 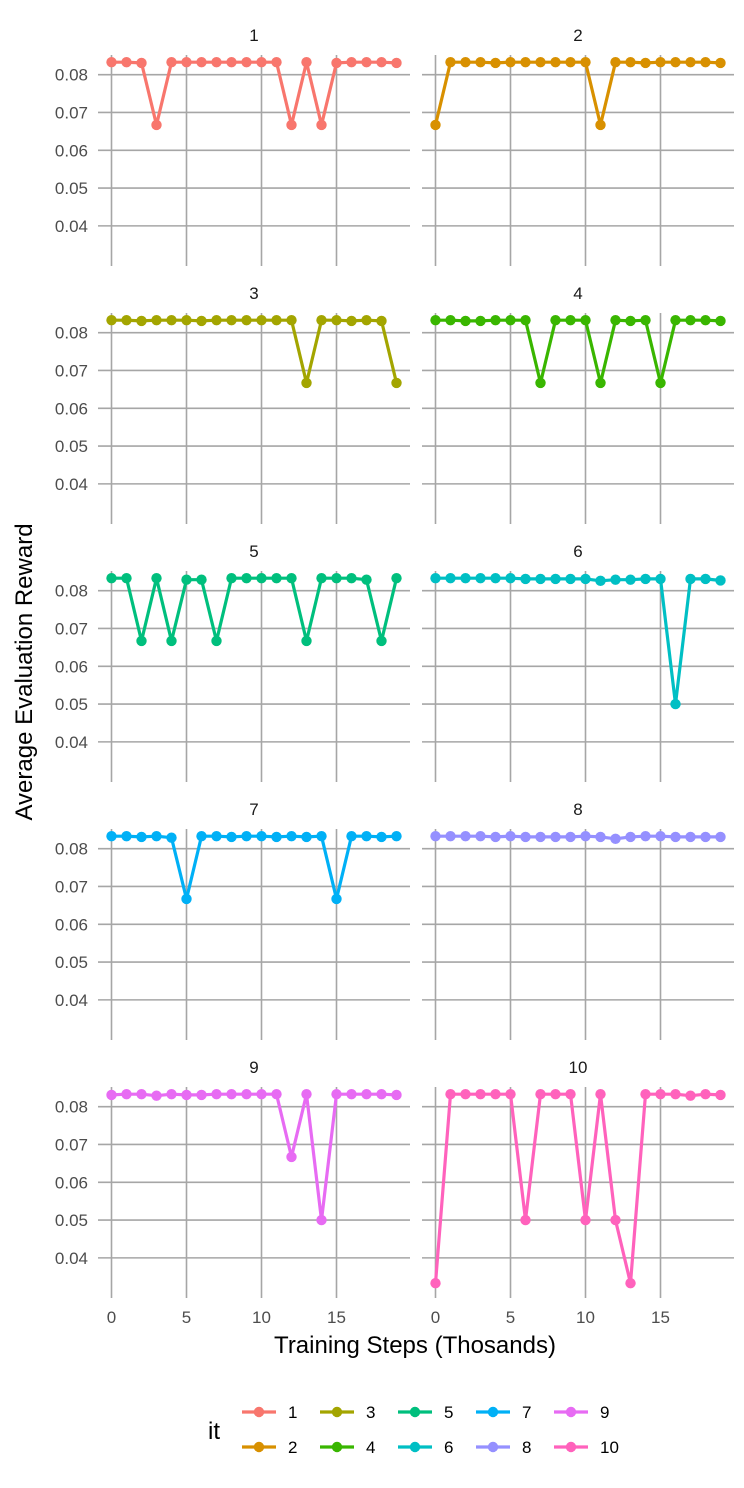 What do you see at coordinates (526, 1447) in the screenshot?
I see `legend-label: 8` at bounding box center [526, 1447].